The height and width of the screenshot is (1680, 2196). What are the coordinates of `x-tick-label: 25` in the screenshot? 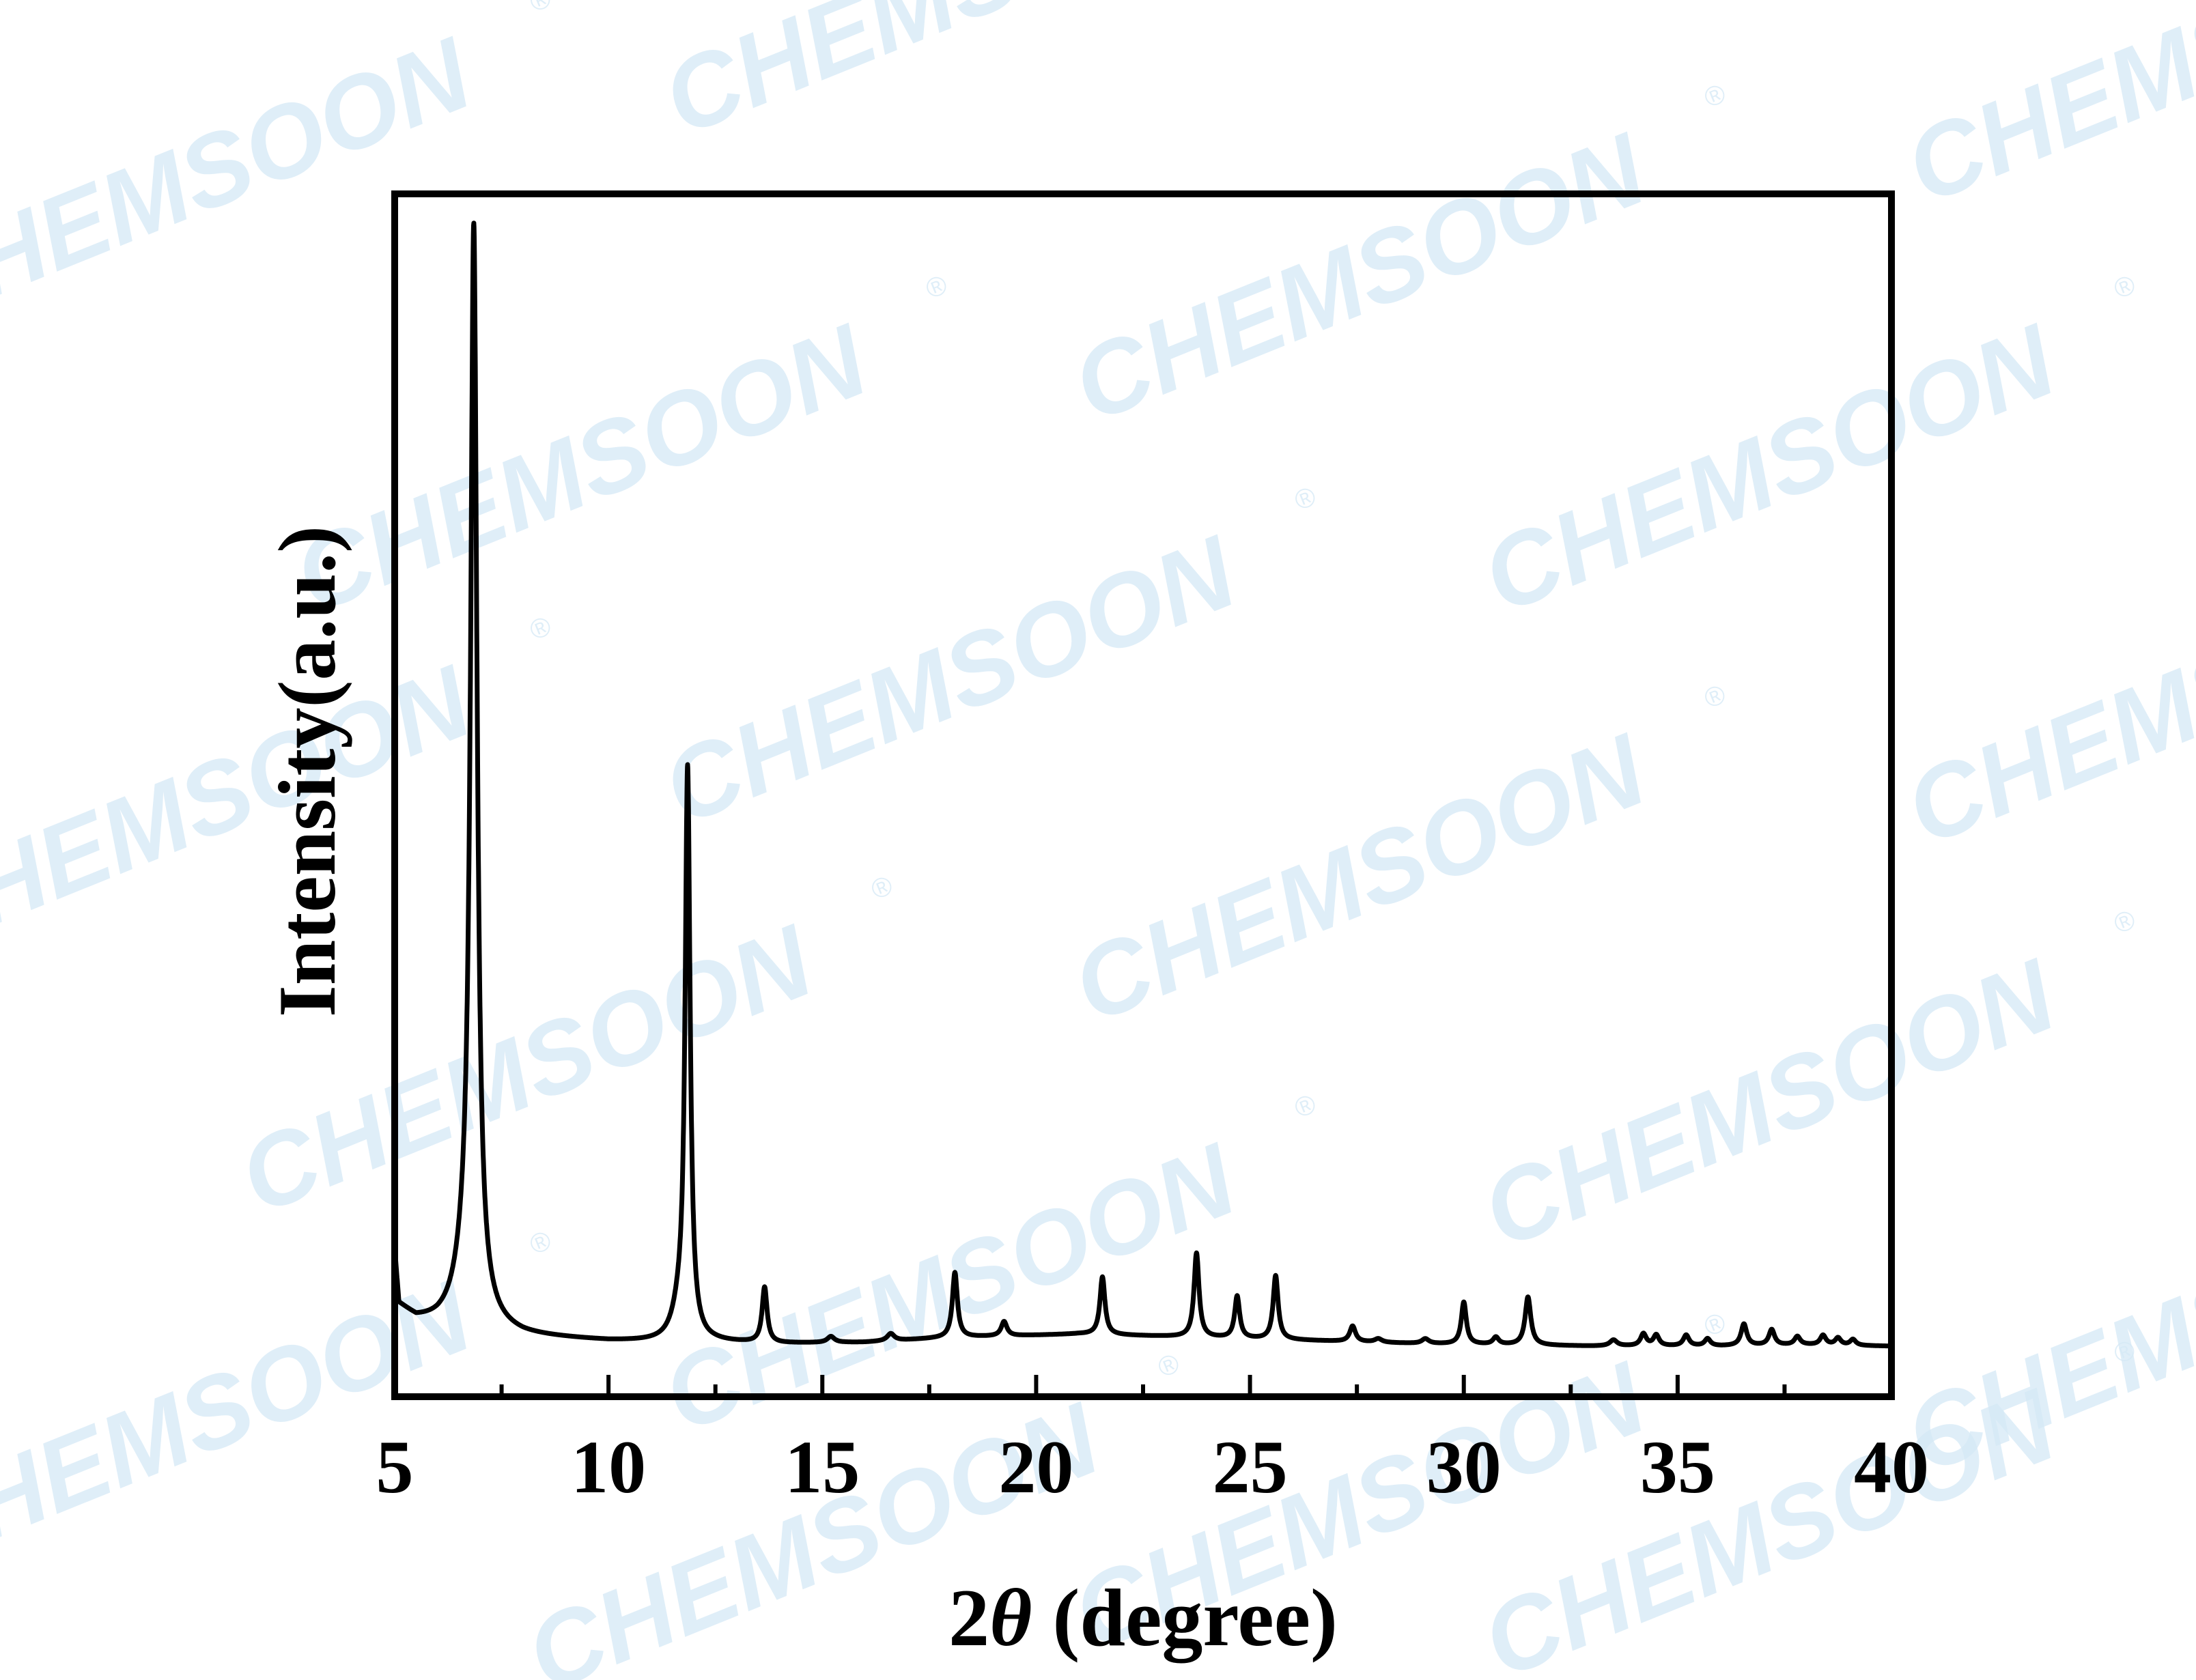 It's located at (1251, 1467).